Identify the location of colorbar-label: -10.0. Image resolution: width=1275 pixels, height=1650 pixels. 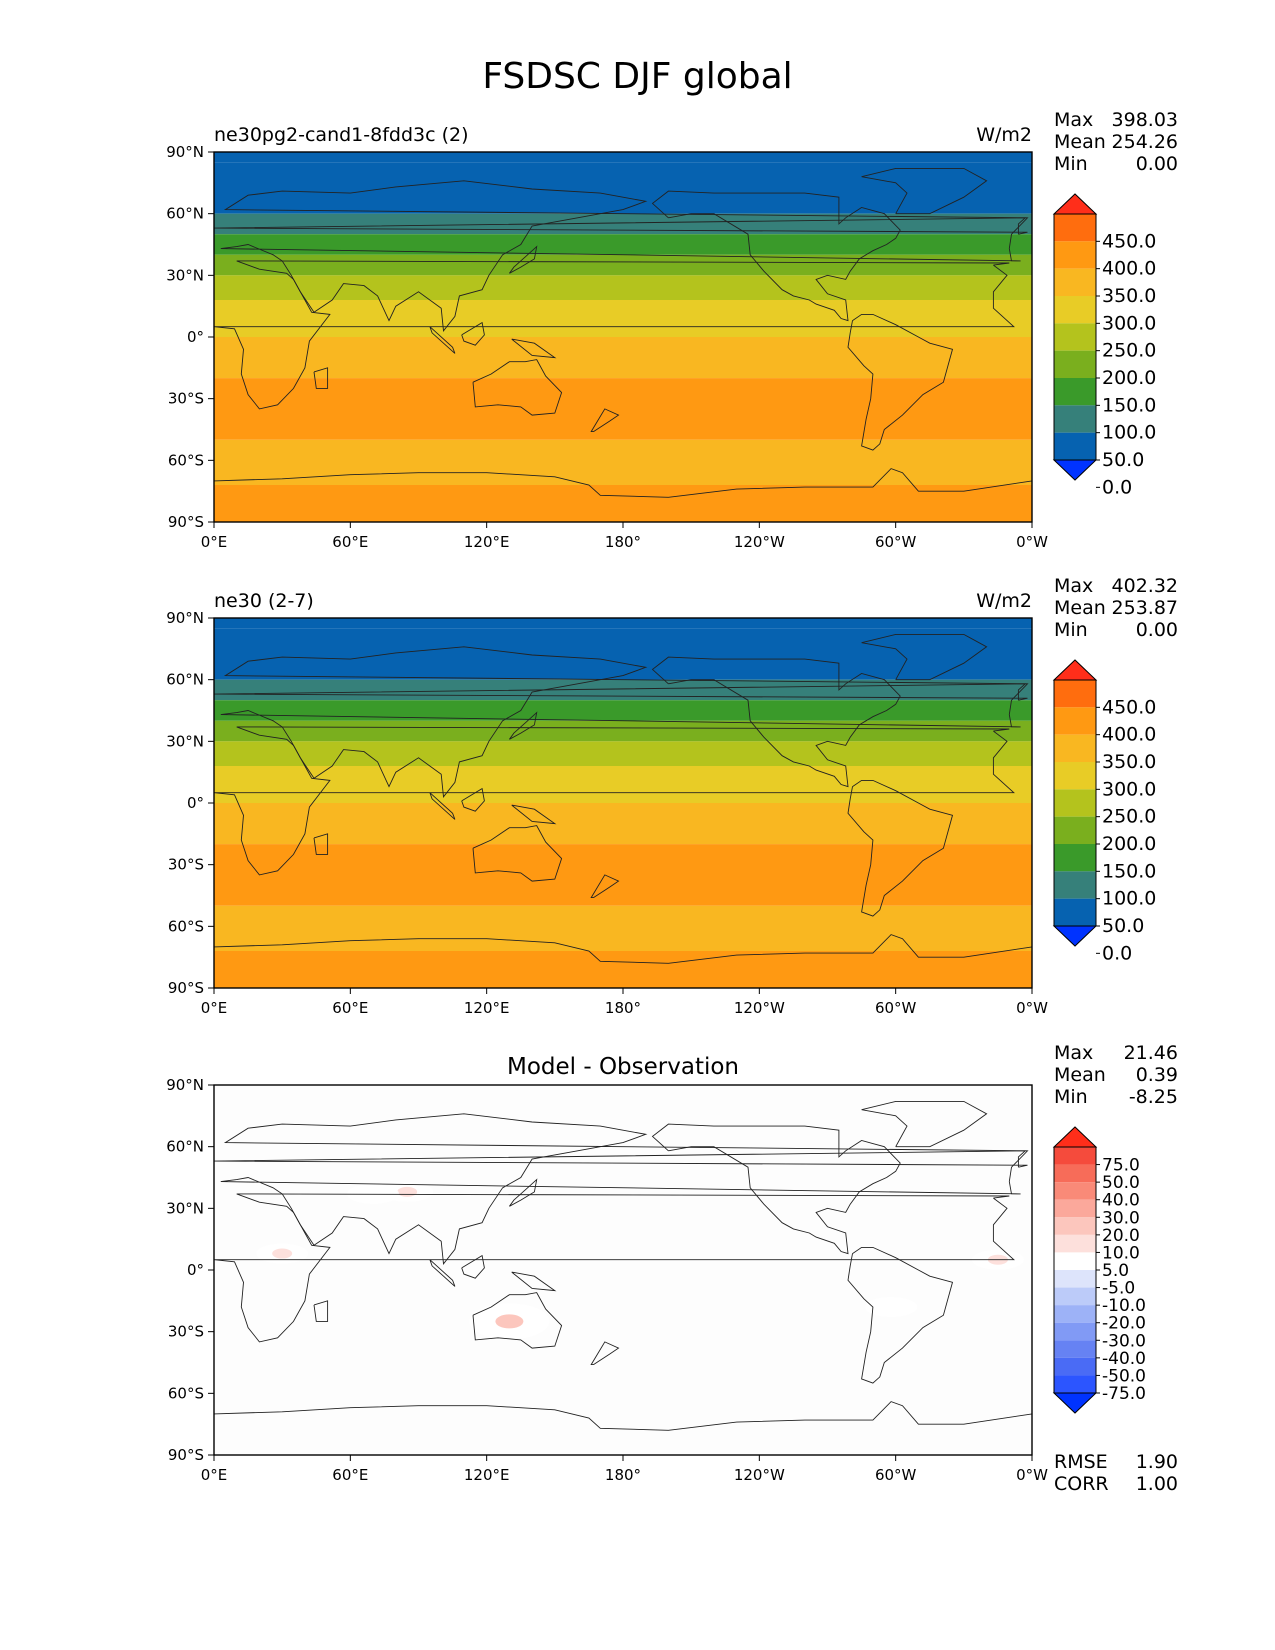
(1124, 1306).